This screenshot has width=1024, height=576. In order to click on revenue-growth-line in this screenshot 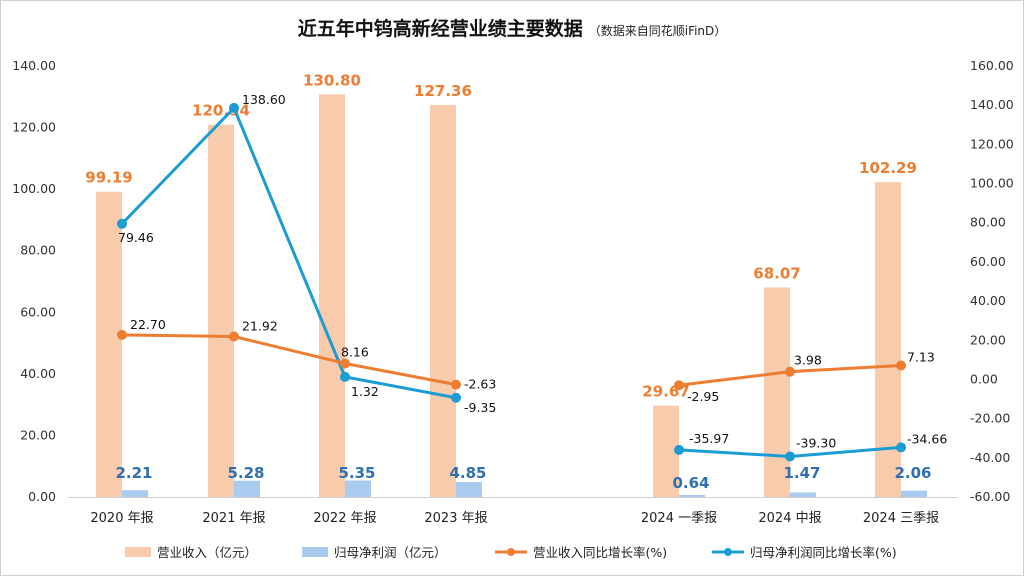, I will do `click(289, 360)`.